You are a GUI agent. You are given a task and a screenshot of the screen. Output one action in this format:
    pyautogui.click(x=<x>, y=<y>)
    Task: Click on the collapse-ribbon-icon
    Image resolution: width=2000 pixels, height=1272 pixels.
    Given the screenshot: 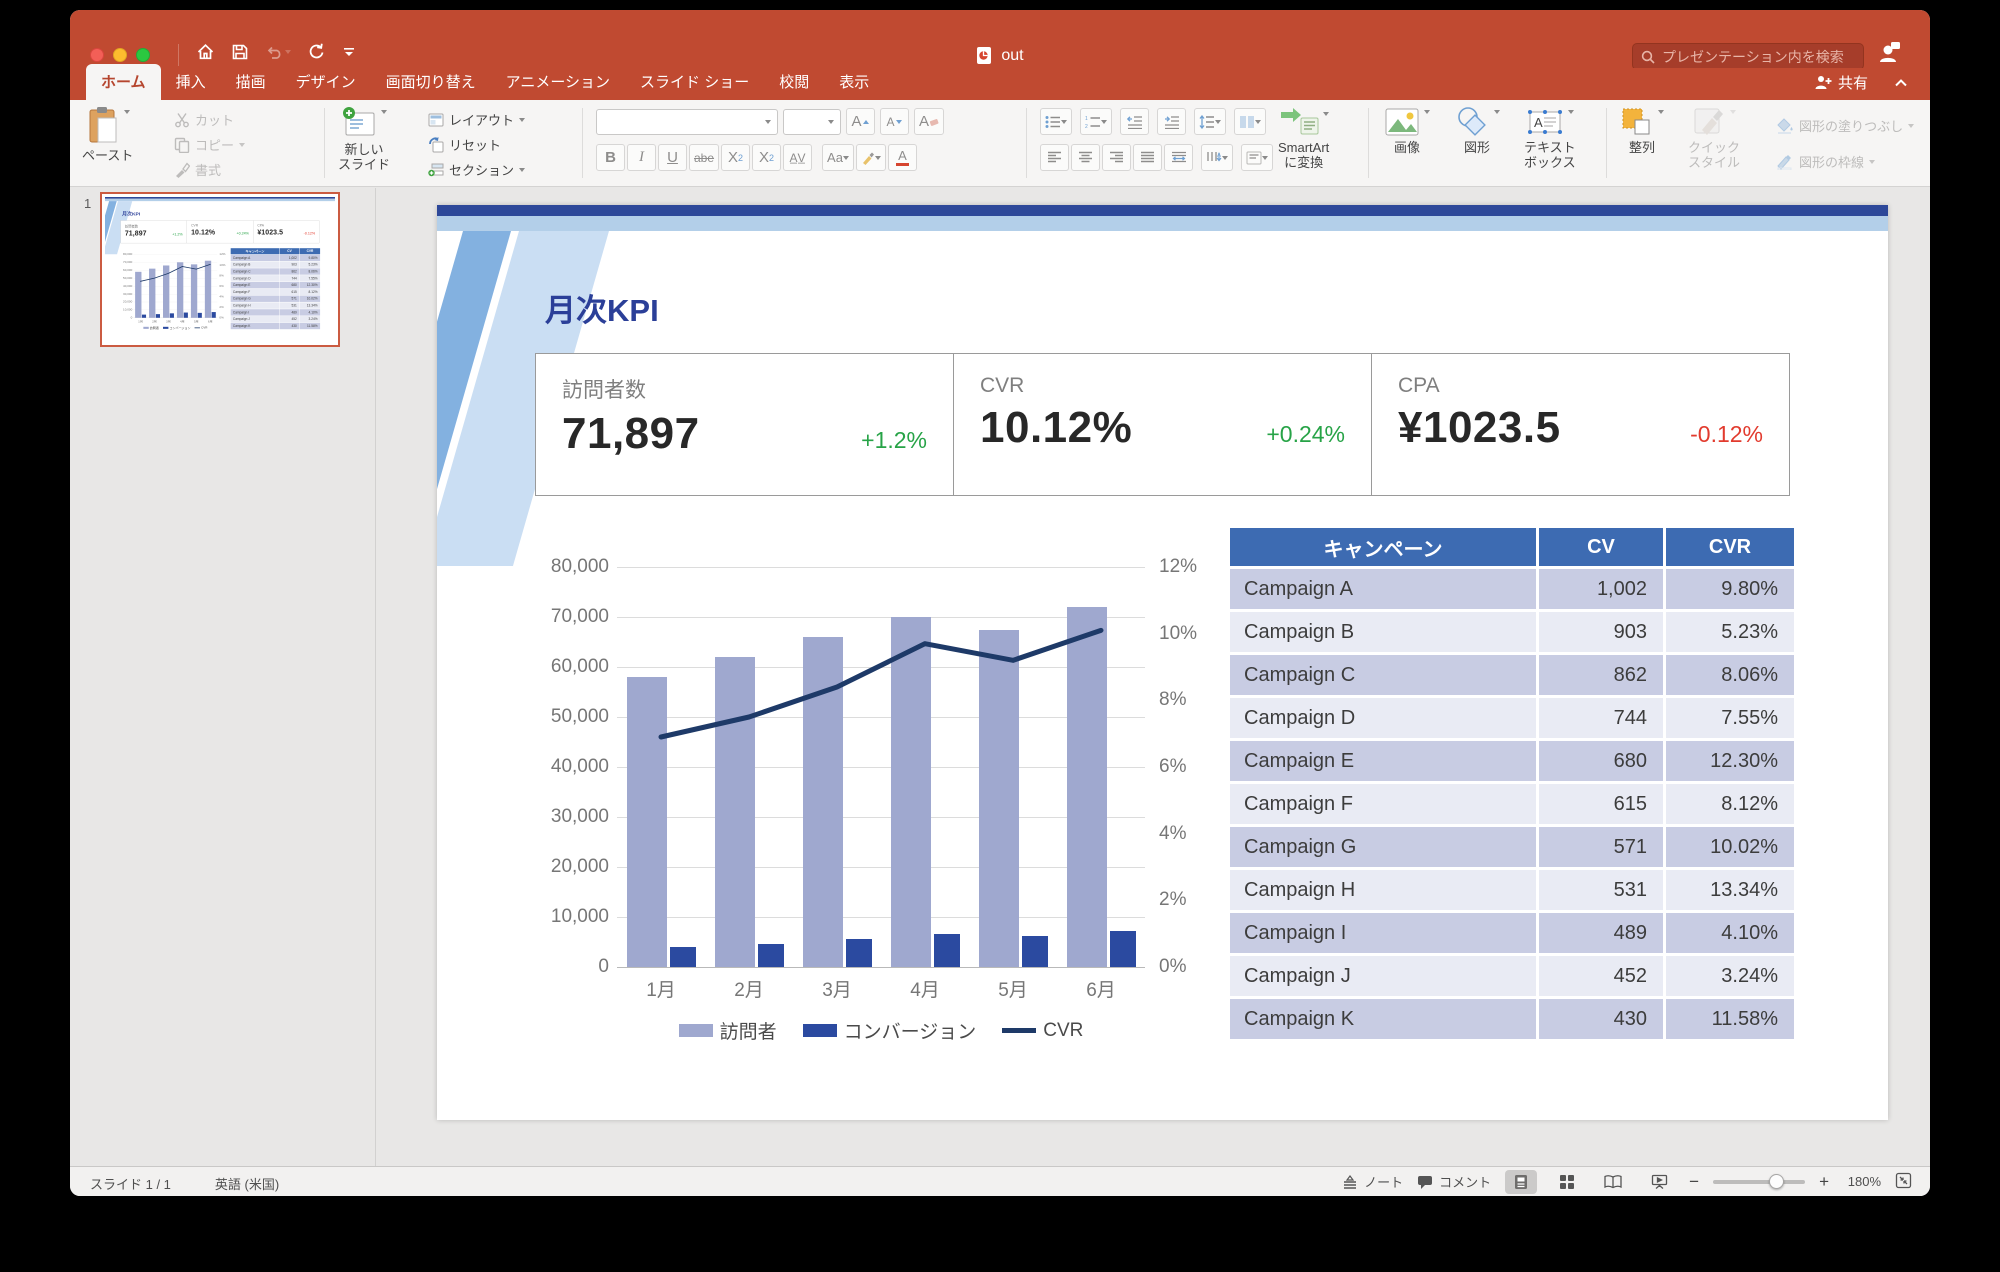 What is the action you would take?
    pyautogui.click(x=1901, y=82)
    